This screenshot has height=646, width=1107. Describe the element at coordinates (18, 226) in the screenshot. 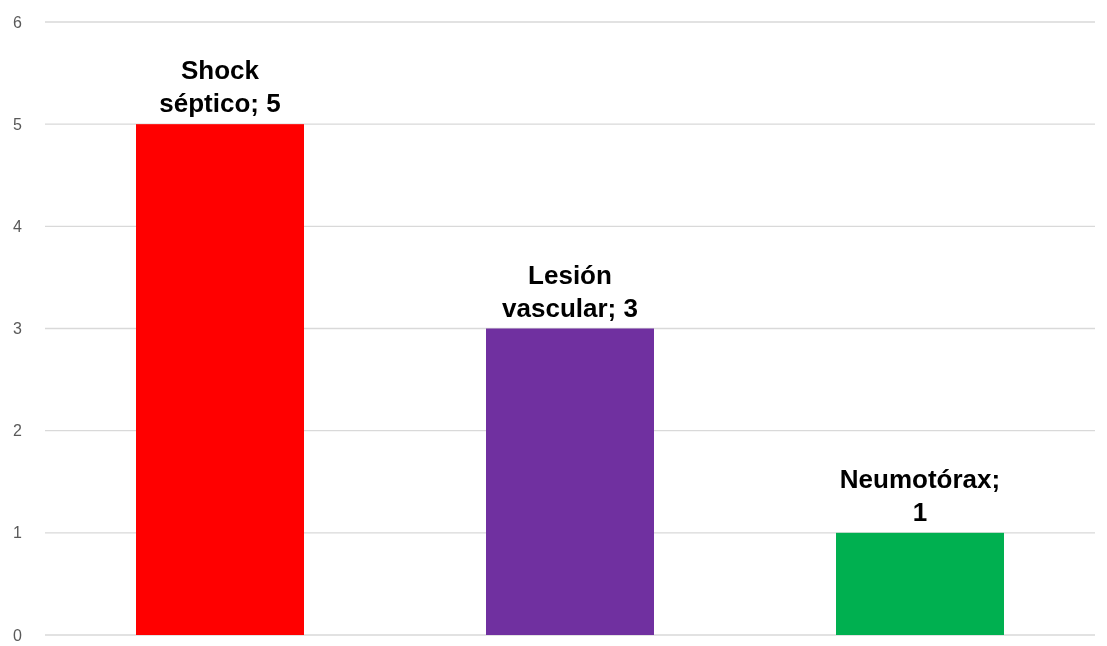

I see `y-tick-label: 4` at that location.